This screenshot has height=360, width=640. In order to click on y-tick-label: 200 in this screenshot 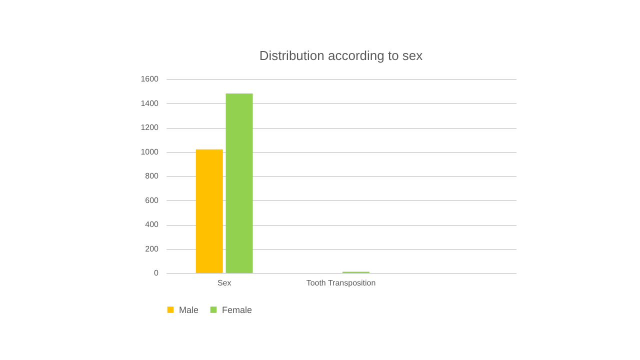, I will do `click(152, 249)`.